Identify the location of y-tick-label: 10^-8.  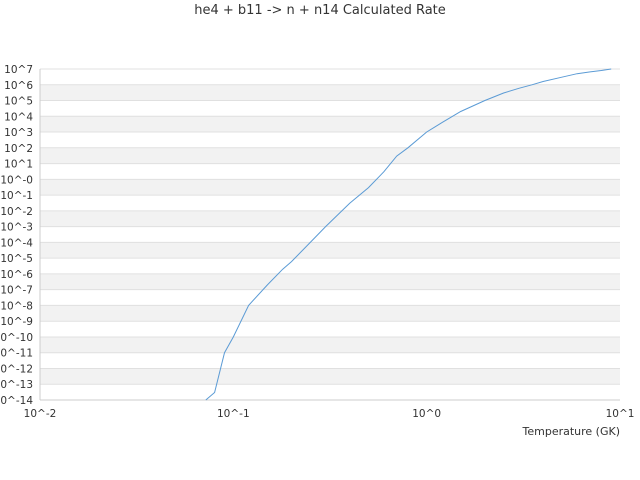
(16, 306).